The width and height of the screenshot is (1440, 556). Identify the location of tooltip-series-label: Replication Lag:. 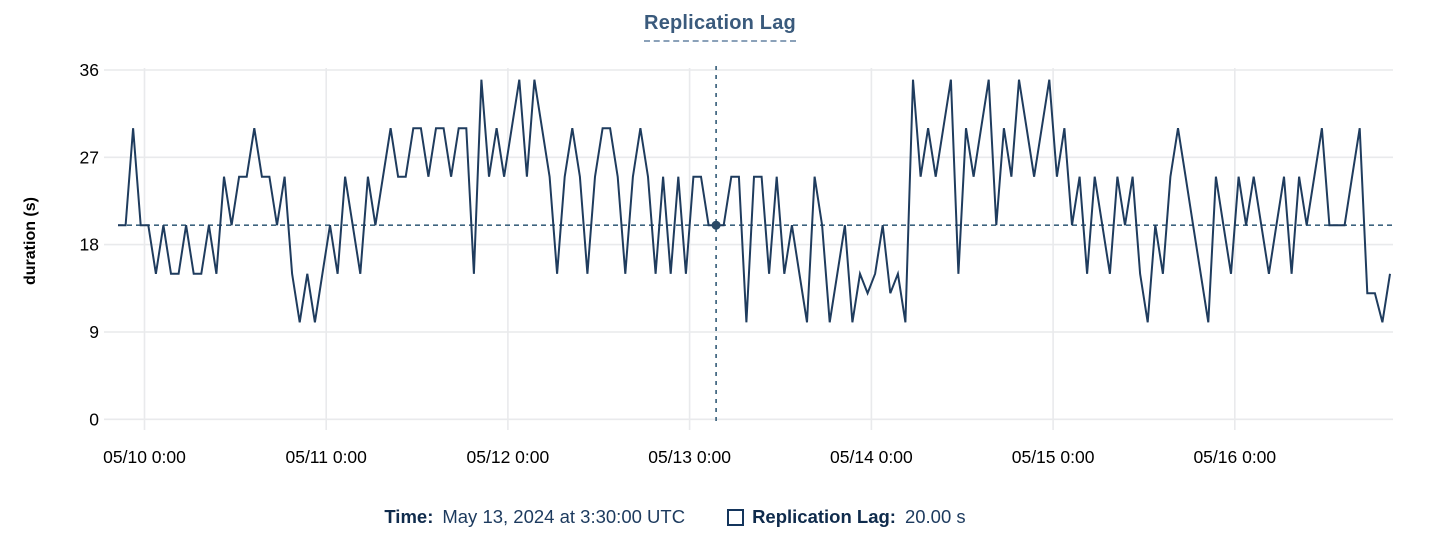
(824, 516).